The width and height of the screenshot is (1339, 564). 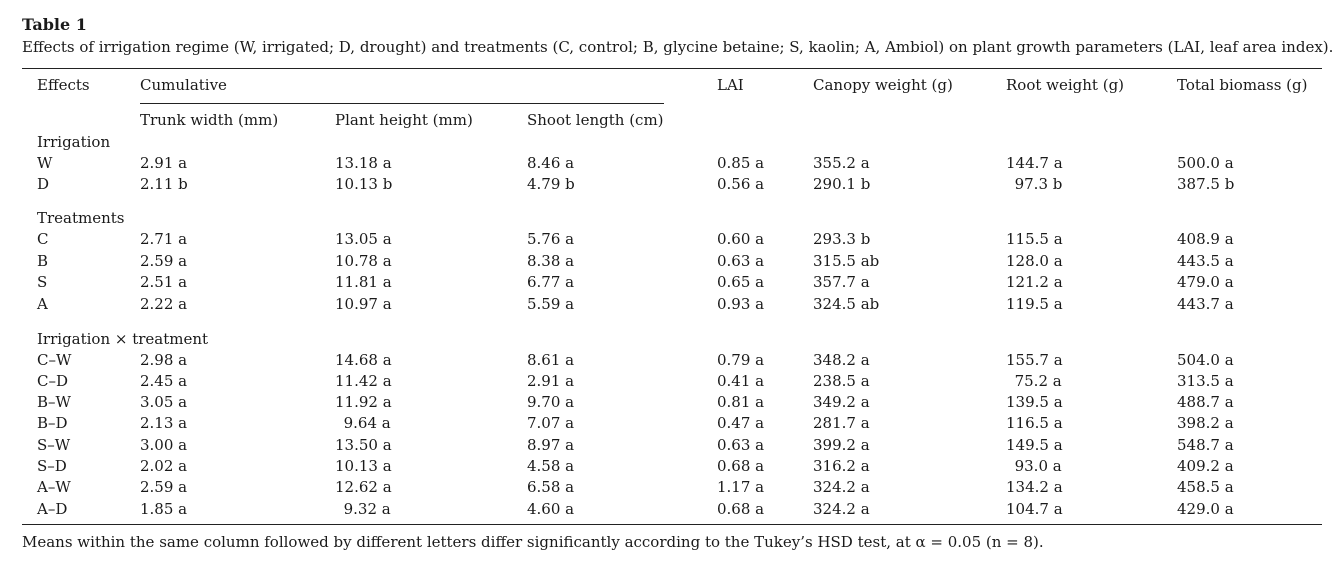 I want to click on cell-total-biomass: 504.0 a, so click(x=1205, y=360).